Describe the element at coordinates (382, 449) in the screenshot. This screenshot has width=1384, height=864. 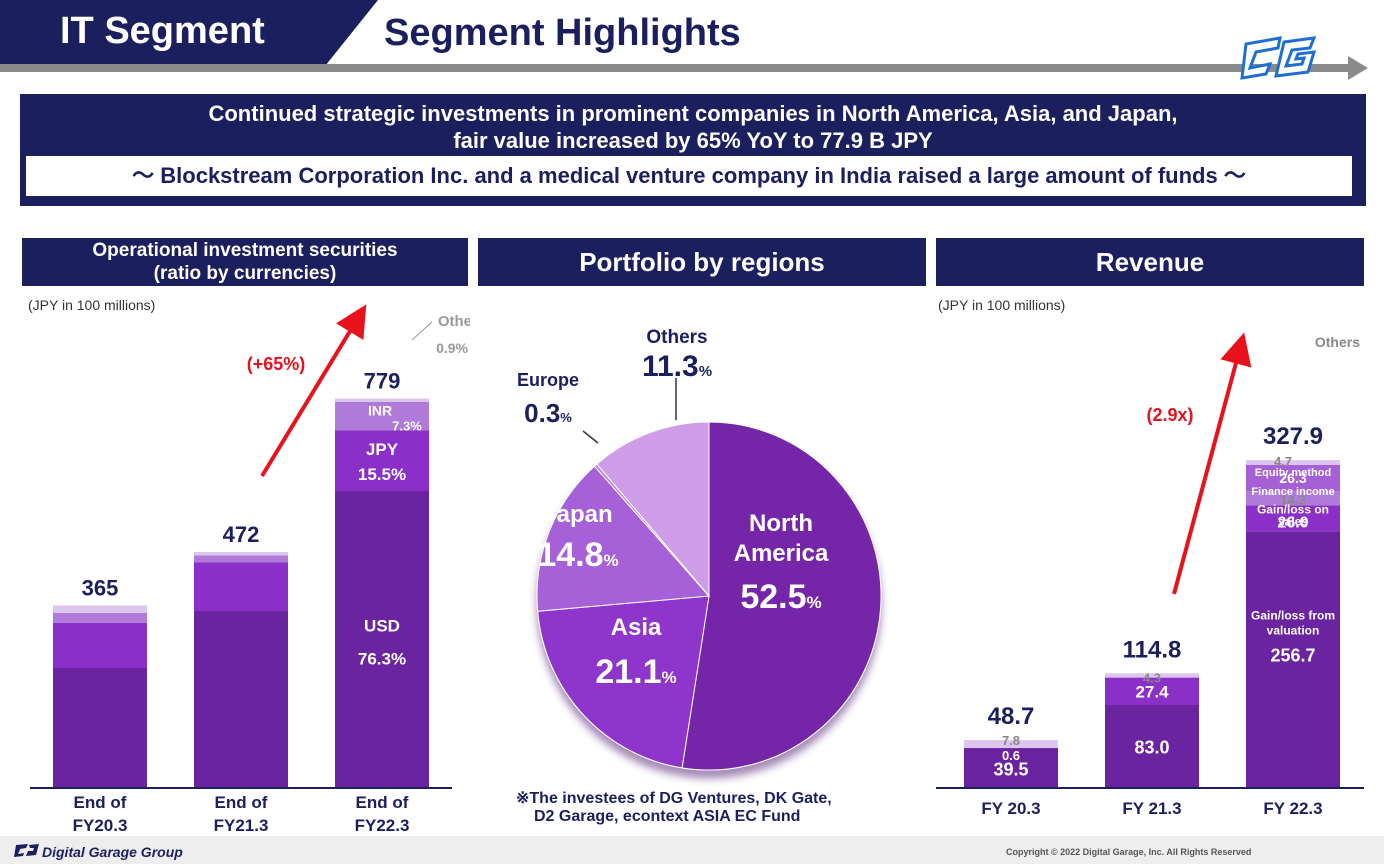
I see `jpy-label: JPY` at that location.